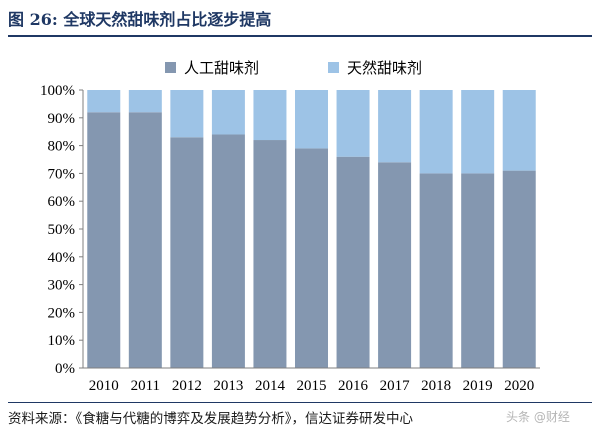 The width and height of the screenshot is (600, 442). Describe the element at coordinates (519, 269) in the screenshot. I see `bar-artificial-2020` at that location.